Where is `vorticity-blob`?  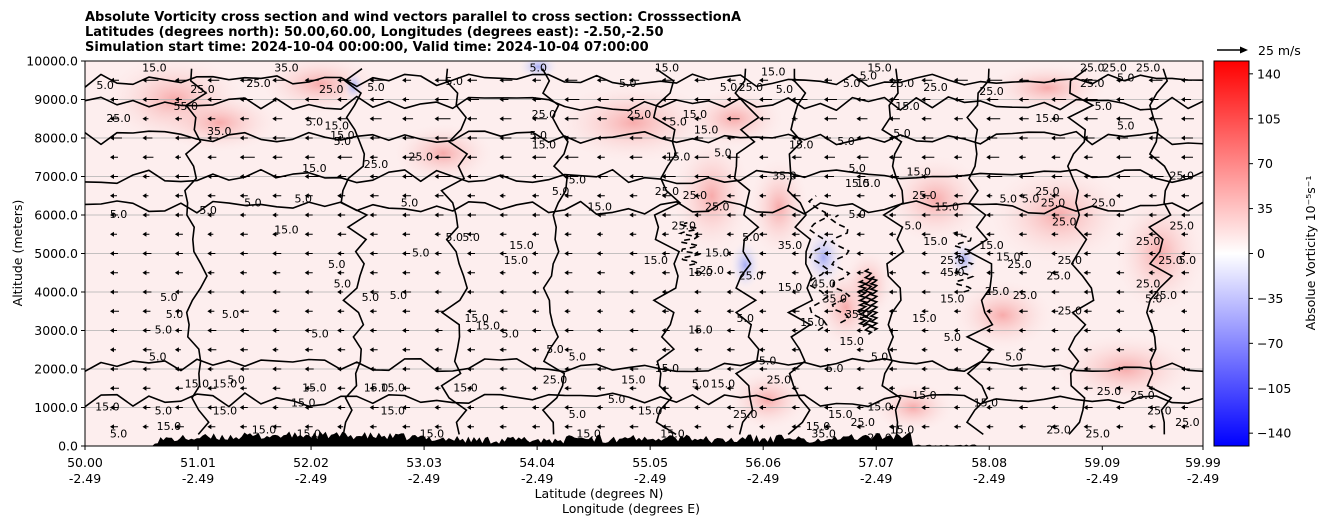
vorticity-blob is located at coordinates (745, 265).